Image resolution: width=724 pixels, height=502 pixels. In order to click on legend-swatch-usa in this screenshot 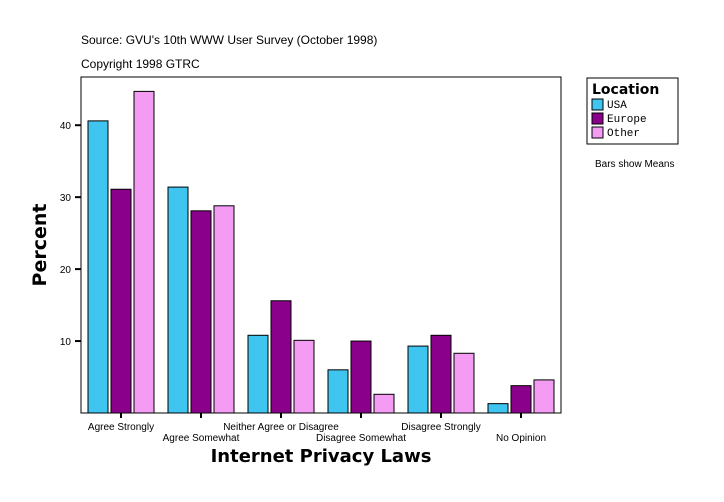, I will do `click(597, 104)`.